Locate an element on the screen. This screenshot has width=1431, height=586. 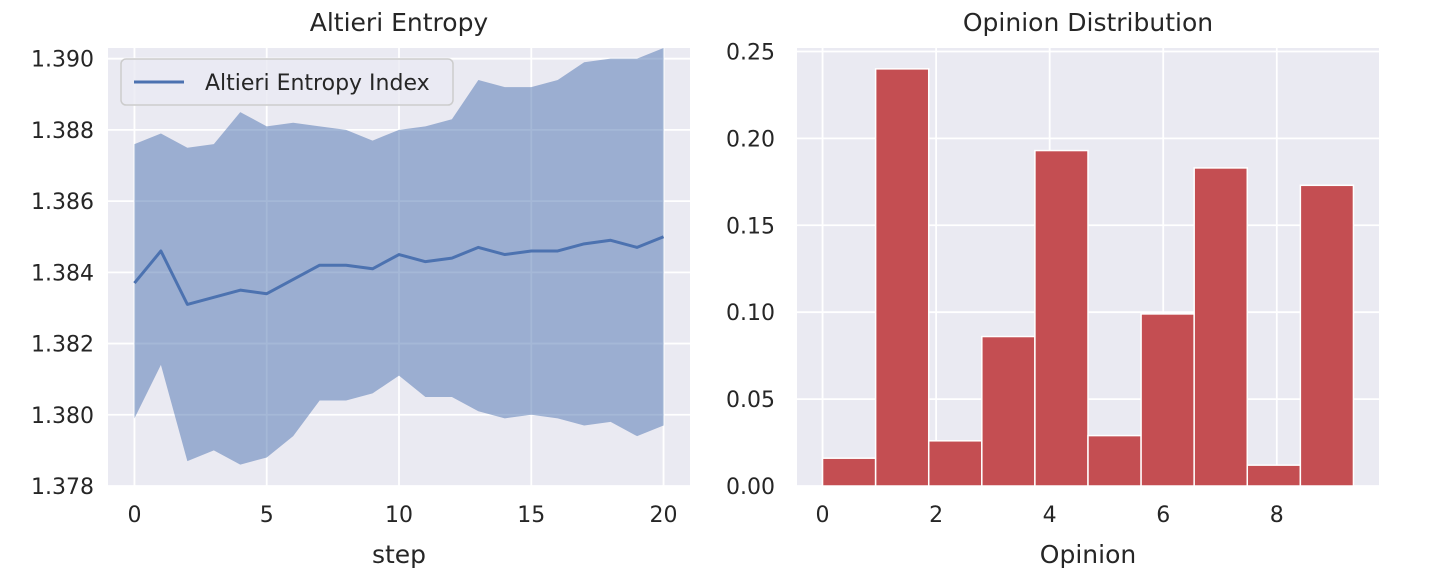
opinion-x-tick-label: 2 is located at coordinates (936, 515).